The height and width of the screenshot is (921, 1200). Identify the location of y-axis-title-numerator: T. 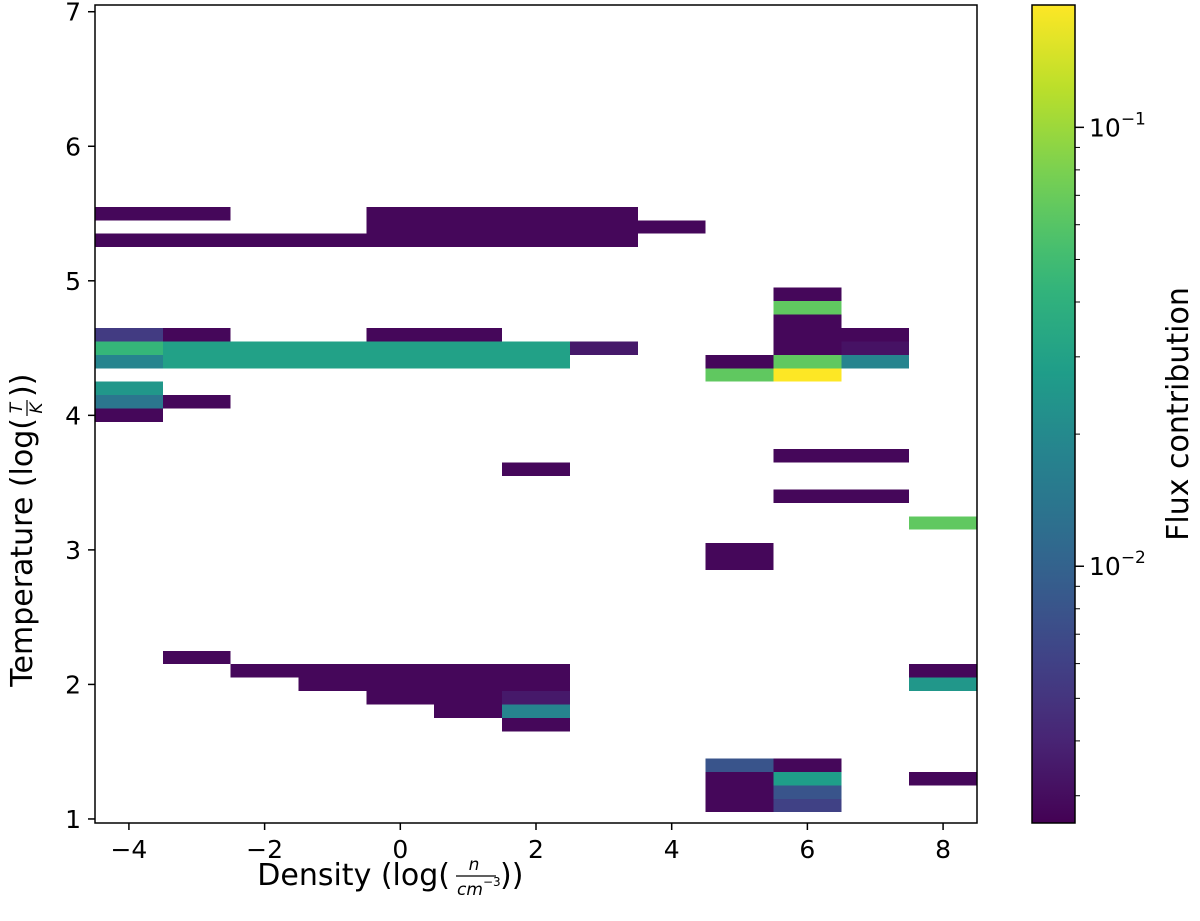
(17, 407).